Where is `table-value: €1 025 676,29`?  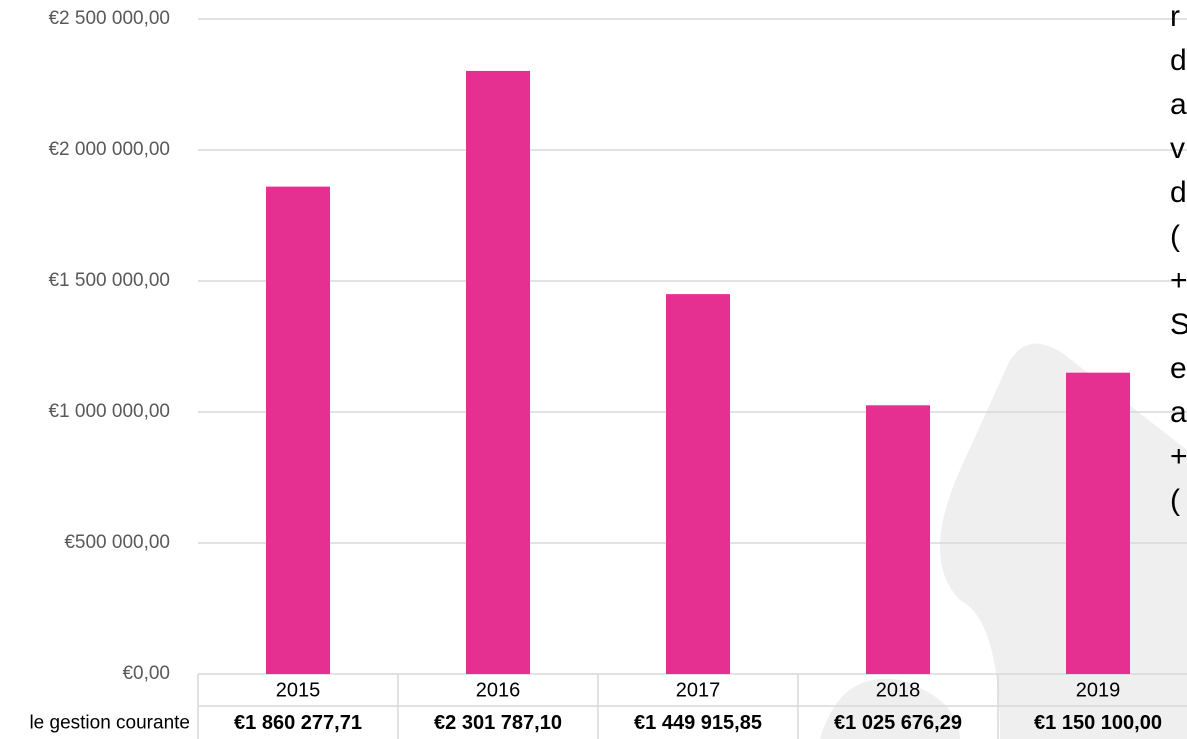
table-value: €1 025 676,29 is located at coordinates (898, 723).